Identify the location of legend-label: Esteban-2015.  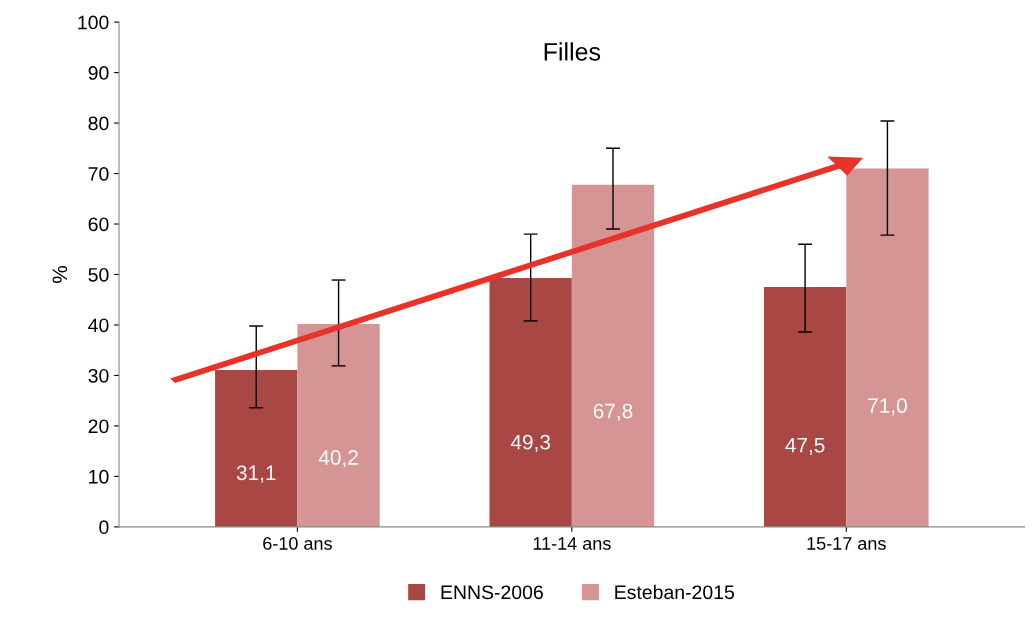
(674, 592).